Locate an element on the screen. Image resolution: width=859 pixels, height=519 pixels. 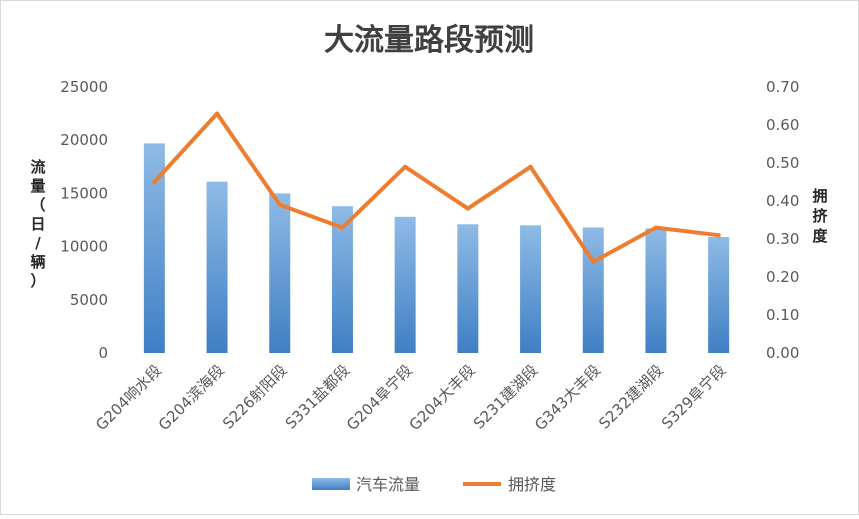
right-tick-label: 0.50 is located at coordinates (782, 163).